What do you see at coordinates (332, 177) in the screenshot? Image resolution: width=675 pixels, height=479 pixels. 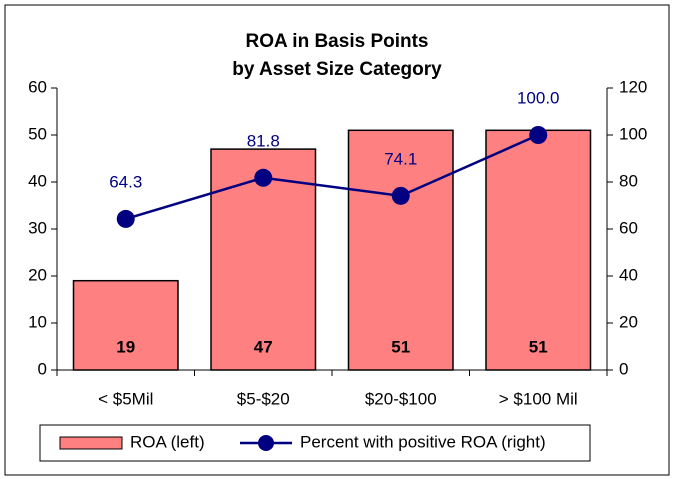 I see `line` at bounding box center [332, 177].